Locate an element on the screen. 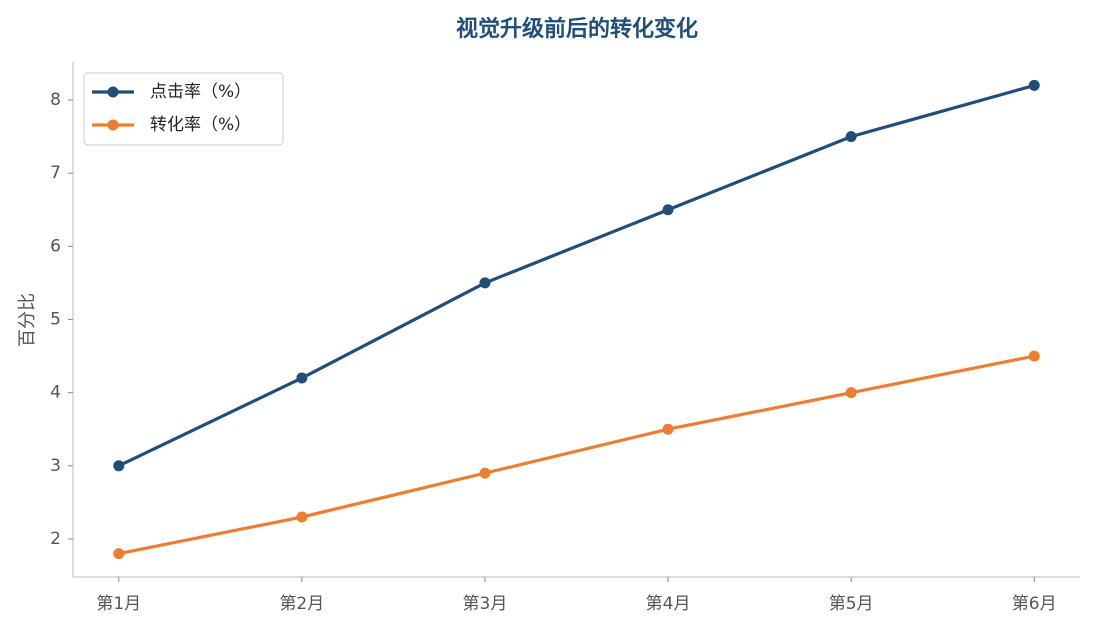 Image resolution: width=1095 pixels, height=634 pixels. x-tick-label: 第1月 is located at coordinates (118, 604).